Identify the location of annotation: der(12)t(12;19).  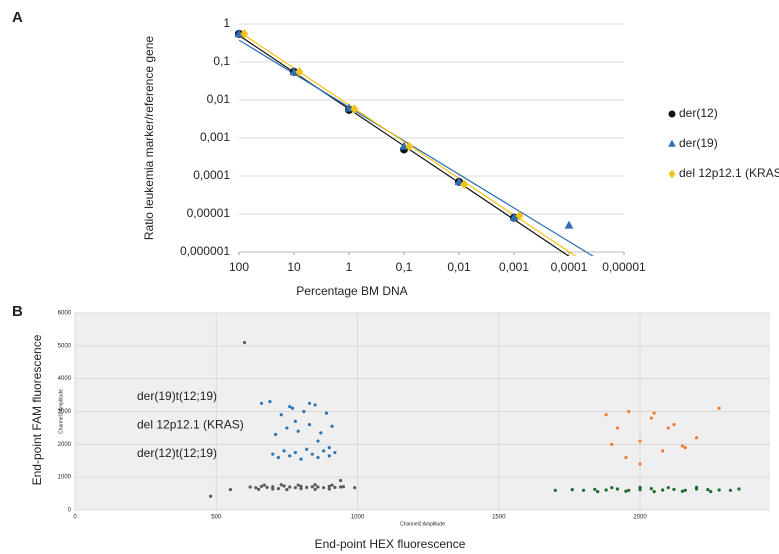
(177, 453).